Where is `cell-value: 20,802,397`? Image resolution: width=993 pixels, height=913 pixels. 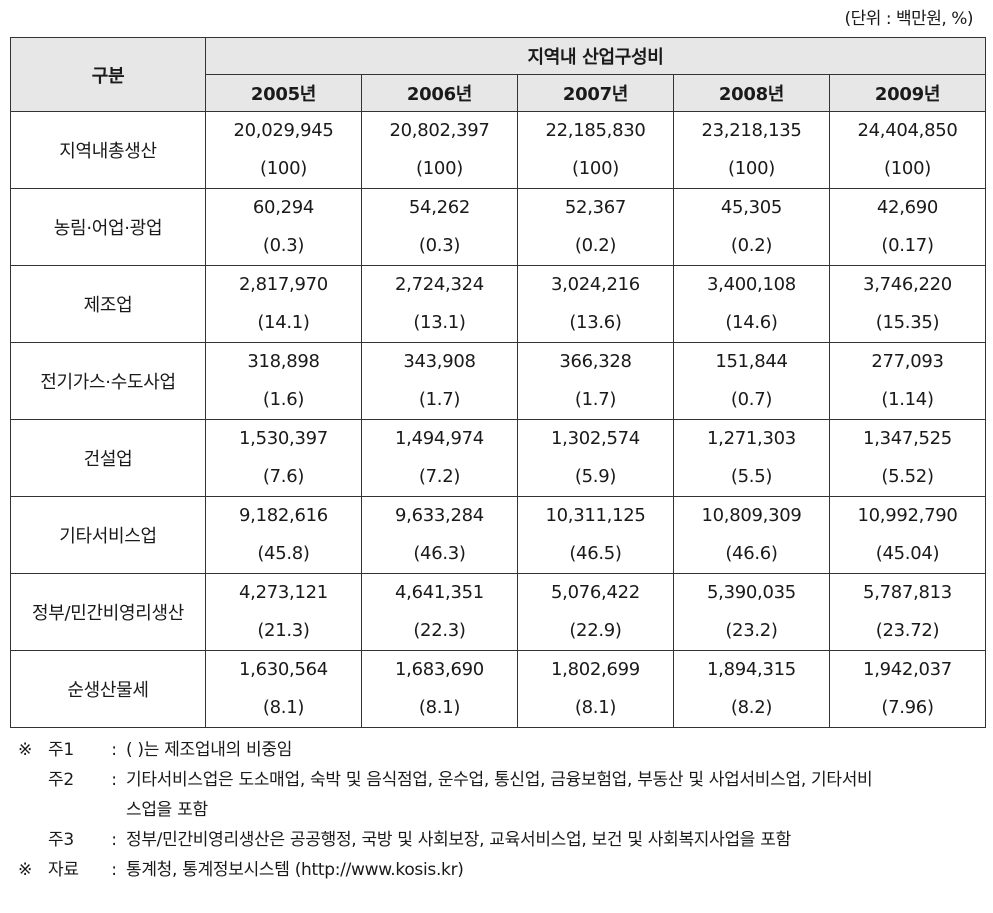 cell-value: 20,802,397 is located at coordinates (439, 130).